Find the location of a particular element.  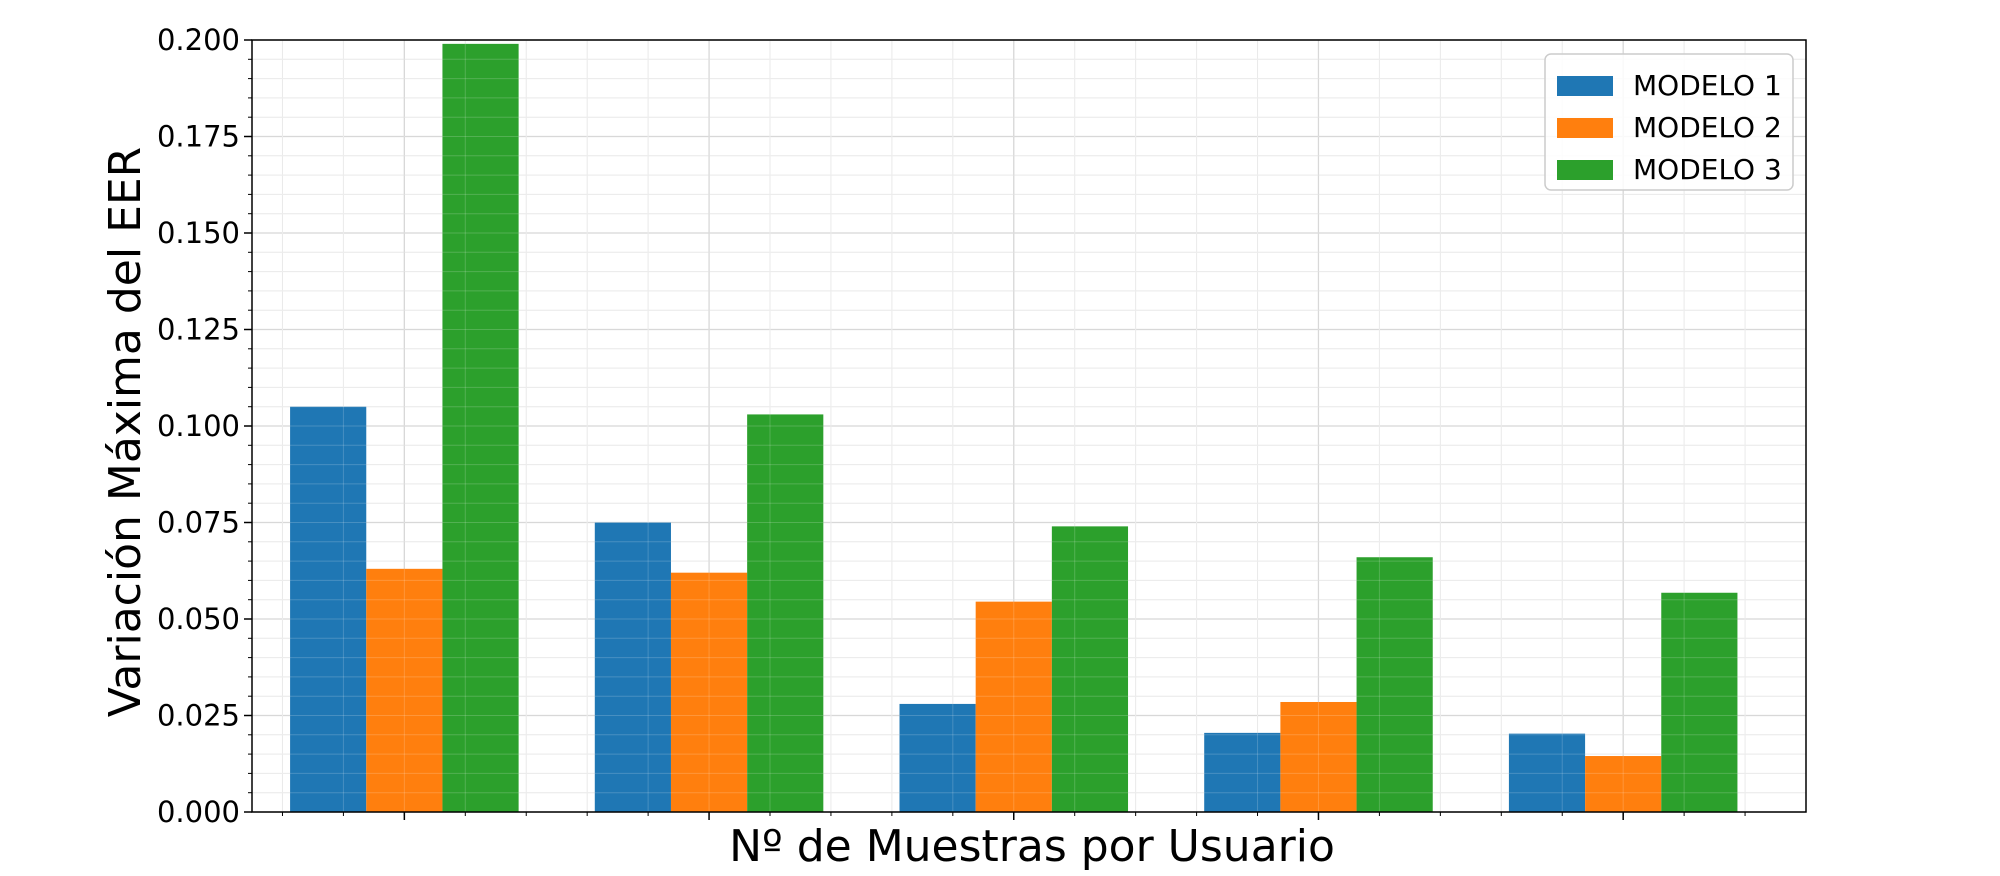

y-tick-label: 0.175 is located at coordinates (198, 137).